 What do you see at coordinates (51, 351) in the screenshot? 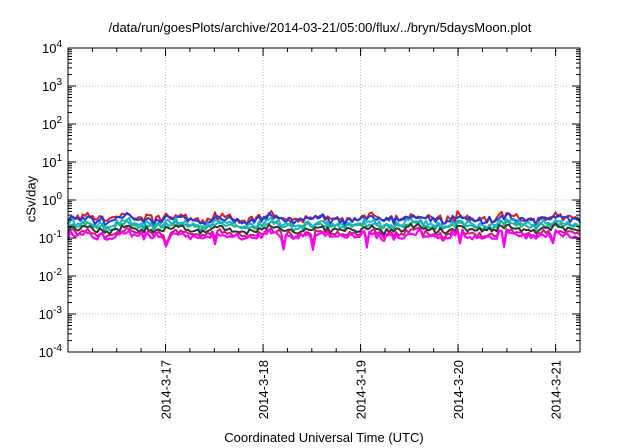
I see `y-tick-label: 10⁻⁴` at bounding box center [51, 351].